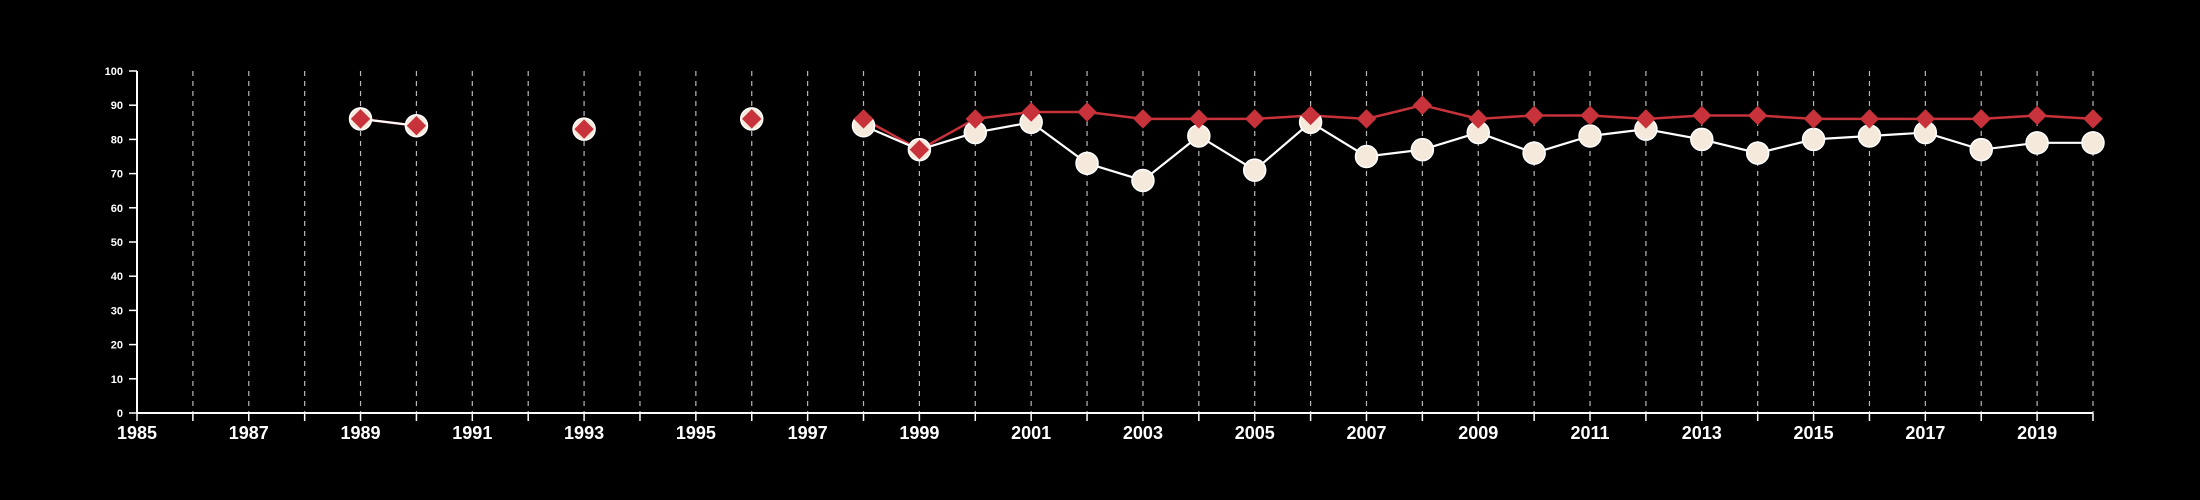 The width and height of the screenshot is (2200, 500). Describe the element at coordinates (361, 433) in the screenshot. I see `x-tick-label: 1989` at that location.